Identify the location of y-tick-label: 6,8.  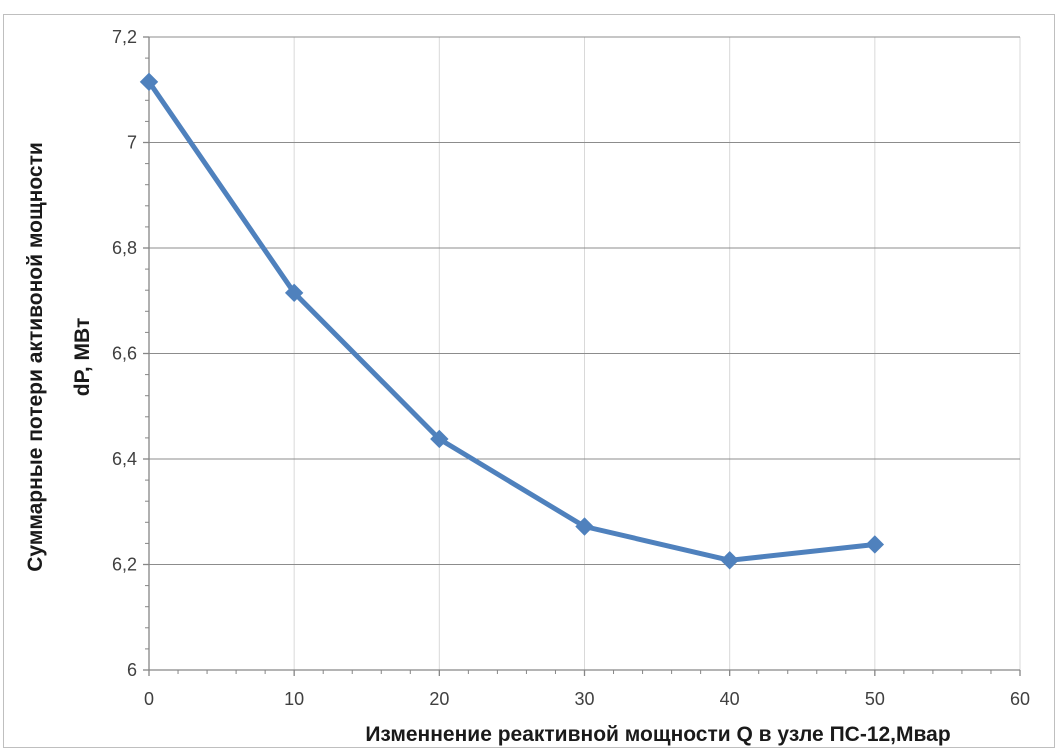
(124, 248).